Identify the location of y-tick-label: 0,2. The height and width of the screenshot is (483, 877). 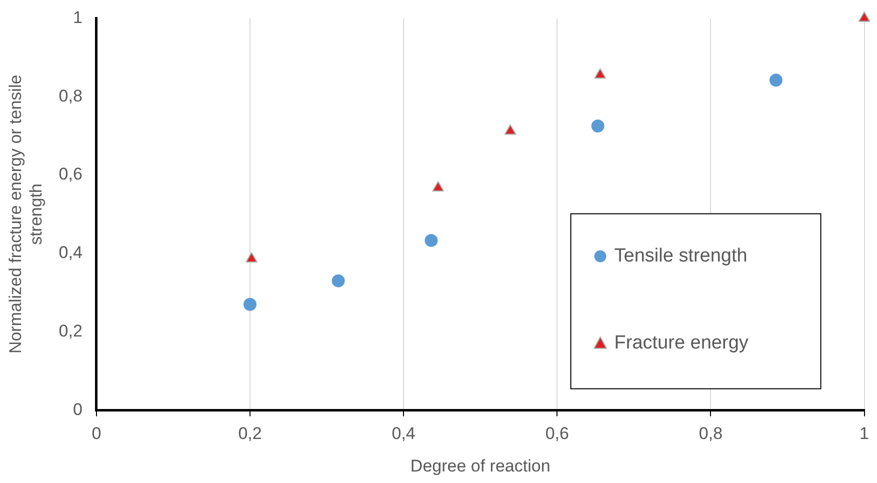
(70, 330).